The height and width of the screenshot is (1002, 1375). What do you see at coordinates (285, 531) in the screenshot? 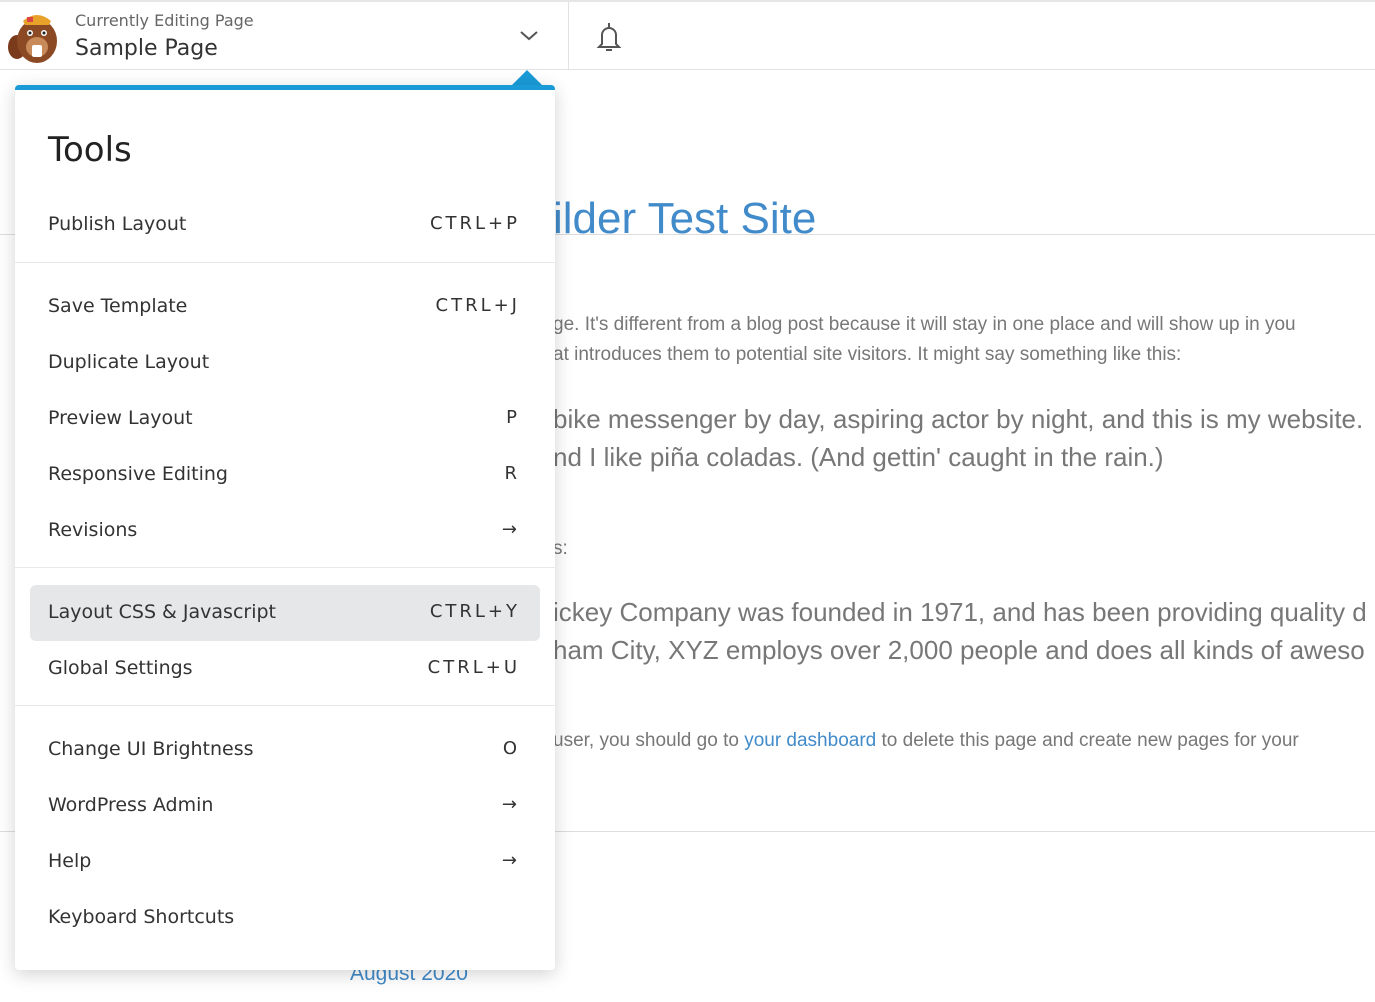
I see `menu-item-revisions: Revisions →` at bounding box center [285, 531].